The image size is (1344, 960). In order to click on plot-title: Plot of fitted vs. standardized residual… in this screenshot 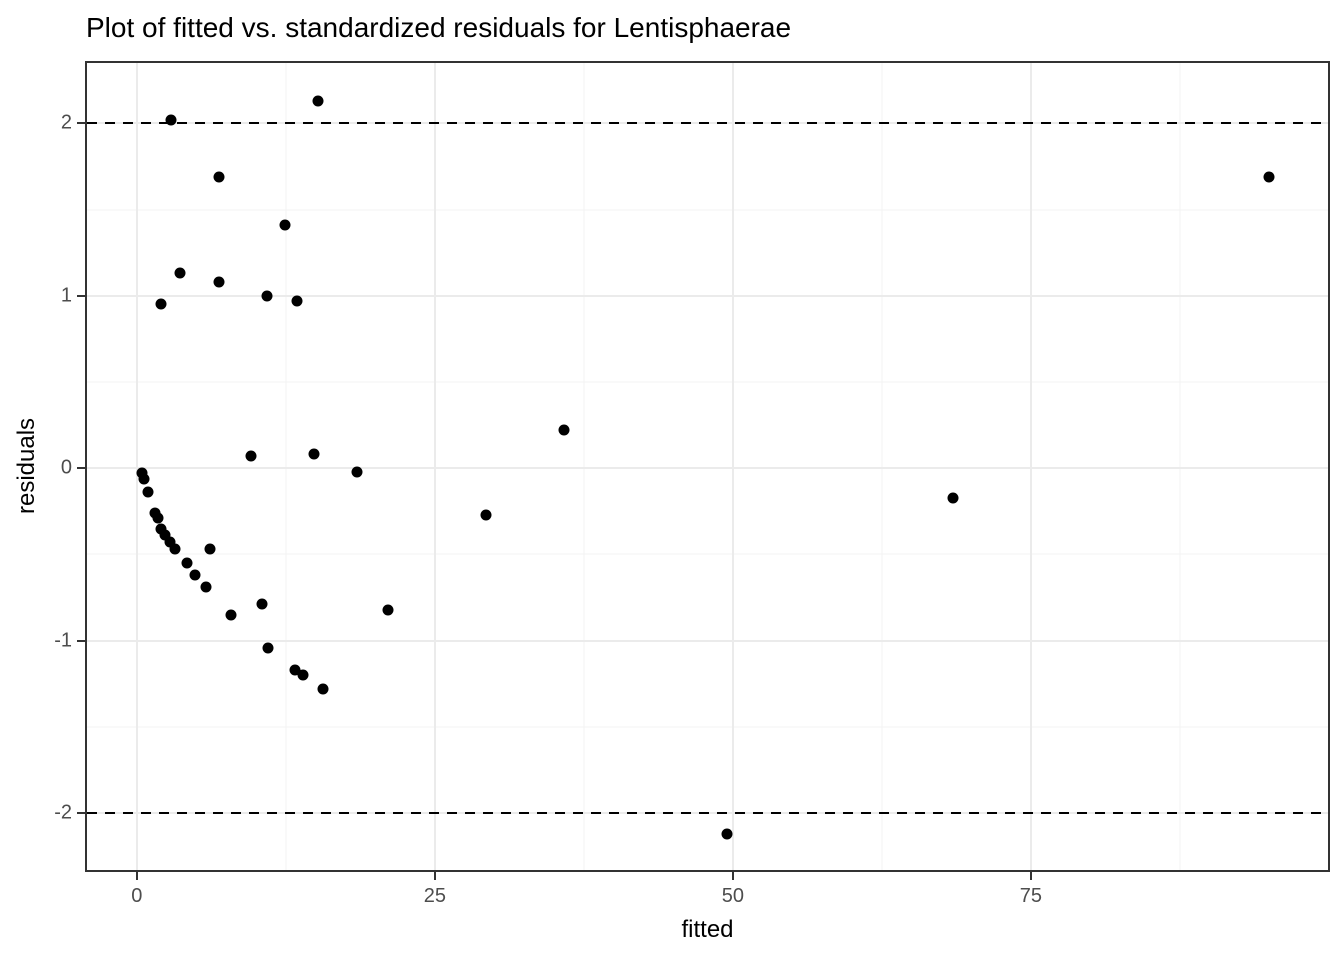, I will do `click(439, 27)`.